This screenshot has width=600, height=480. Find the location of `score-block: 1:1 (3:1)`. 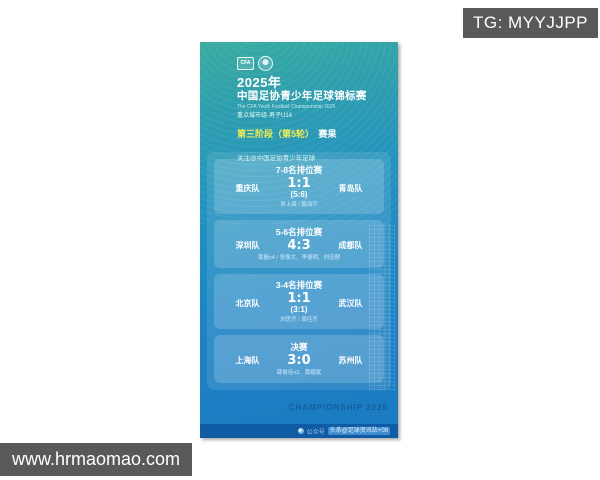

score-block: 1:1 (3:1) is located at coordinates (299, 303).